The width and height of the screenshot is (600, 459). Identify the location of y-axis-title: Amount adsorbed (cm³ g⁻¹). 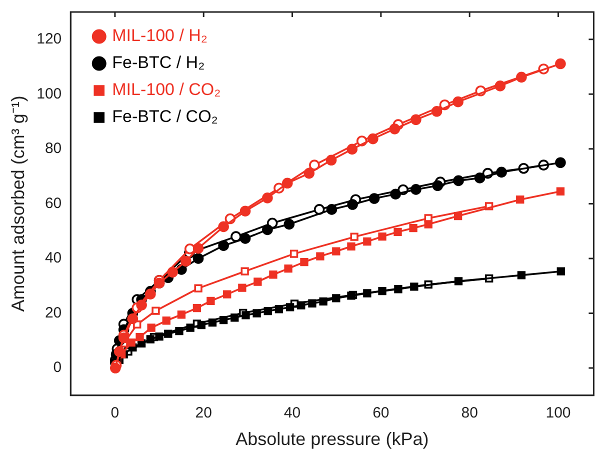
(18, 204).